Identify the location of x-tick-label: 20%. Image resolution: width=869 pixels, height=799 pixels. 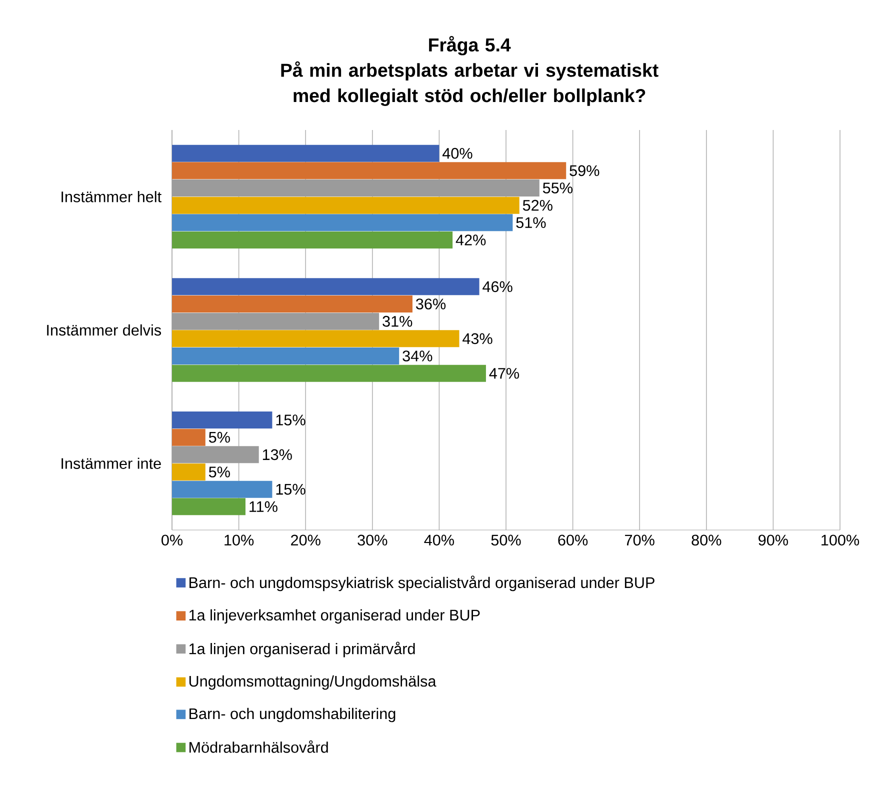
(305, 540).